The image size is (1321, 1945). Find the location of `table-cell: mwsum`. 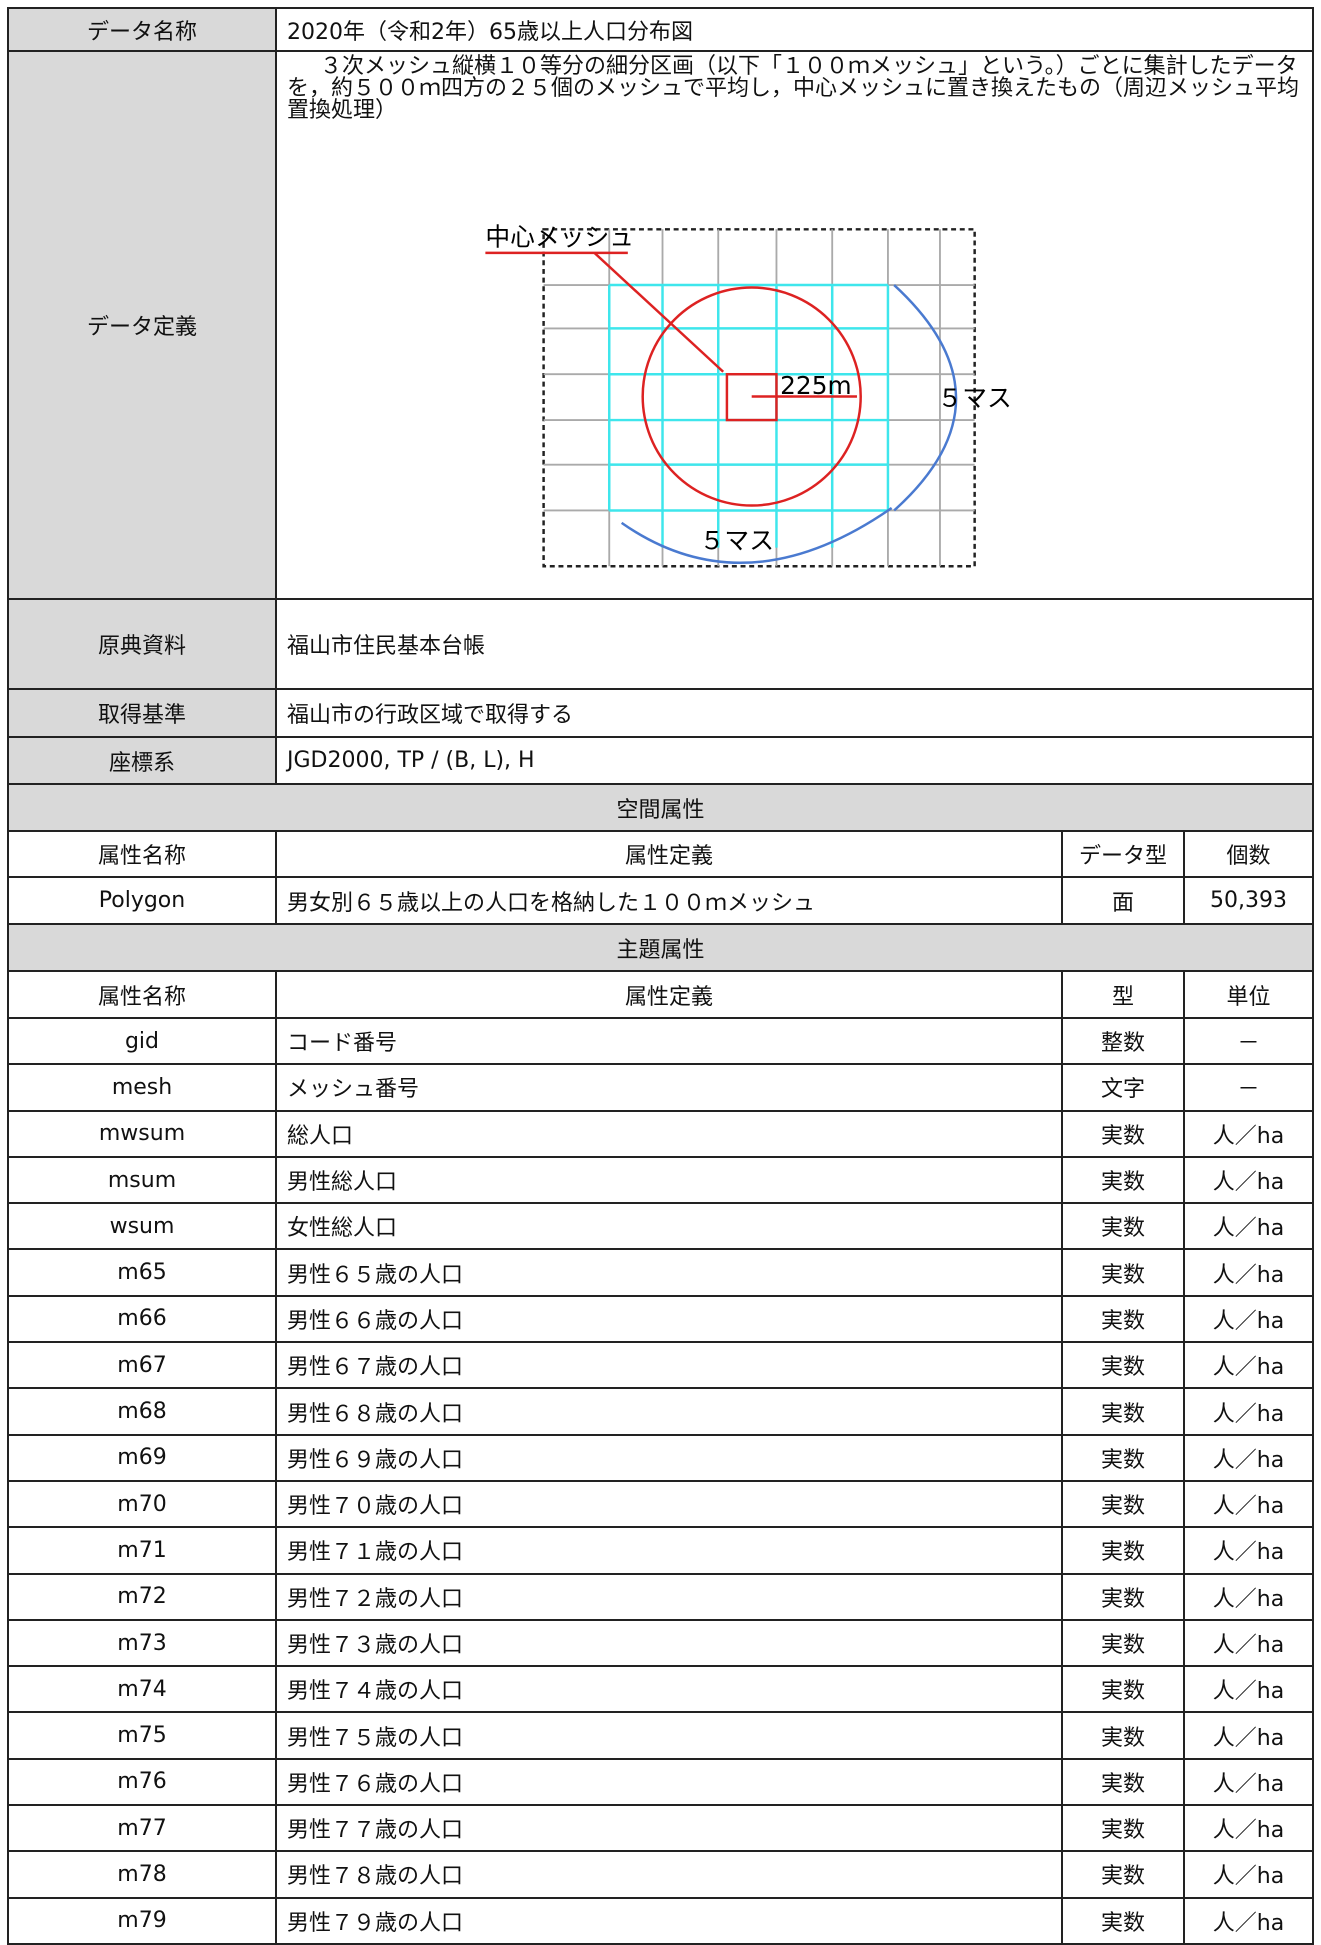

table-cell: mwsum is located at coordinates (142, 1133).